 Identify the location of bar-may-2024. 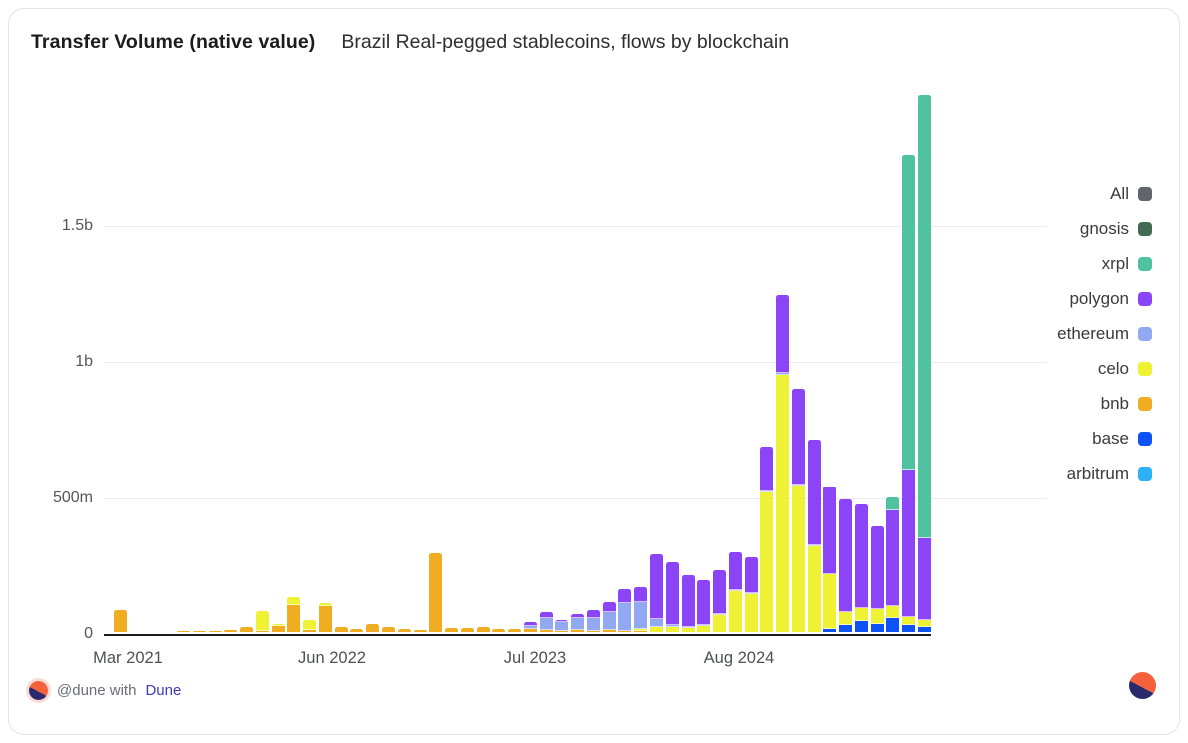
(720, 601).